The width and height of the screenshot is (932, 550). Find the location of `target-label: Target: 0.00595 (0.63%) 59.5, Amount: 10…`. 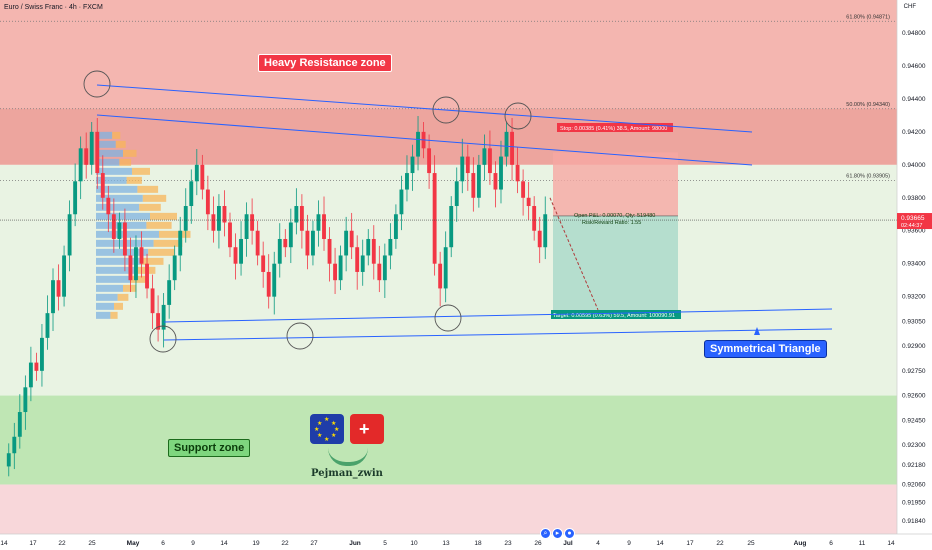

target-label: Target: 0.00595 (0.63%) 59.5, Amount: 10… is located at coordinates (614, 316).